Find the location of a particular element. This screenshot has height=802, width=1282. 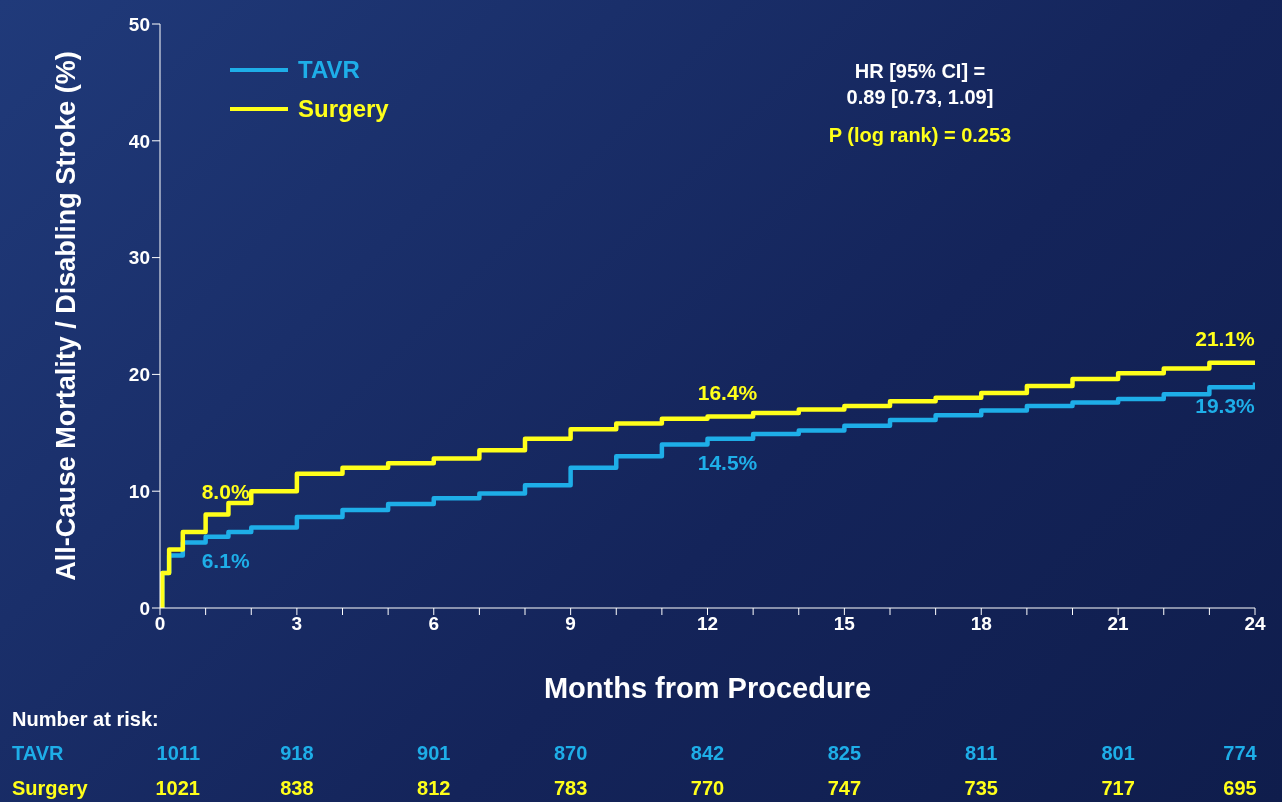

y-tick-label: 20 is located at coordinates (139, 375).